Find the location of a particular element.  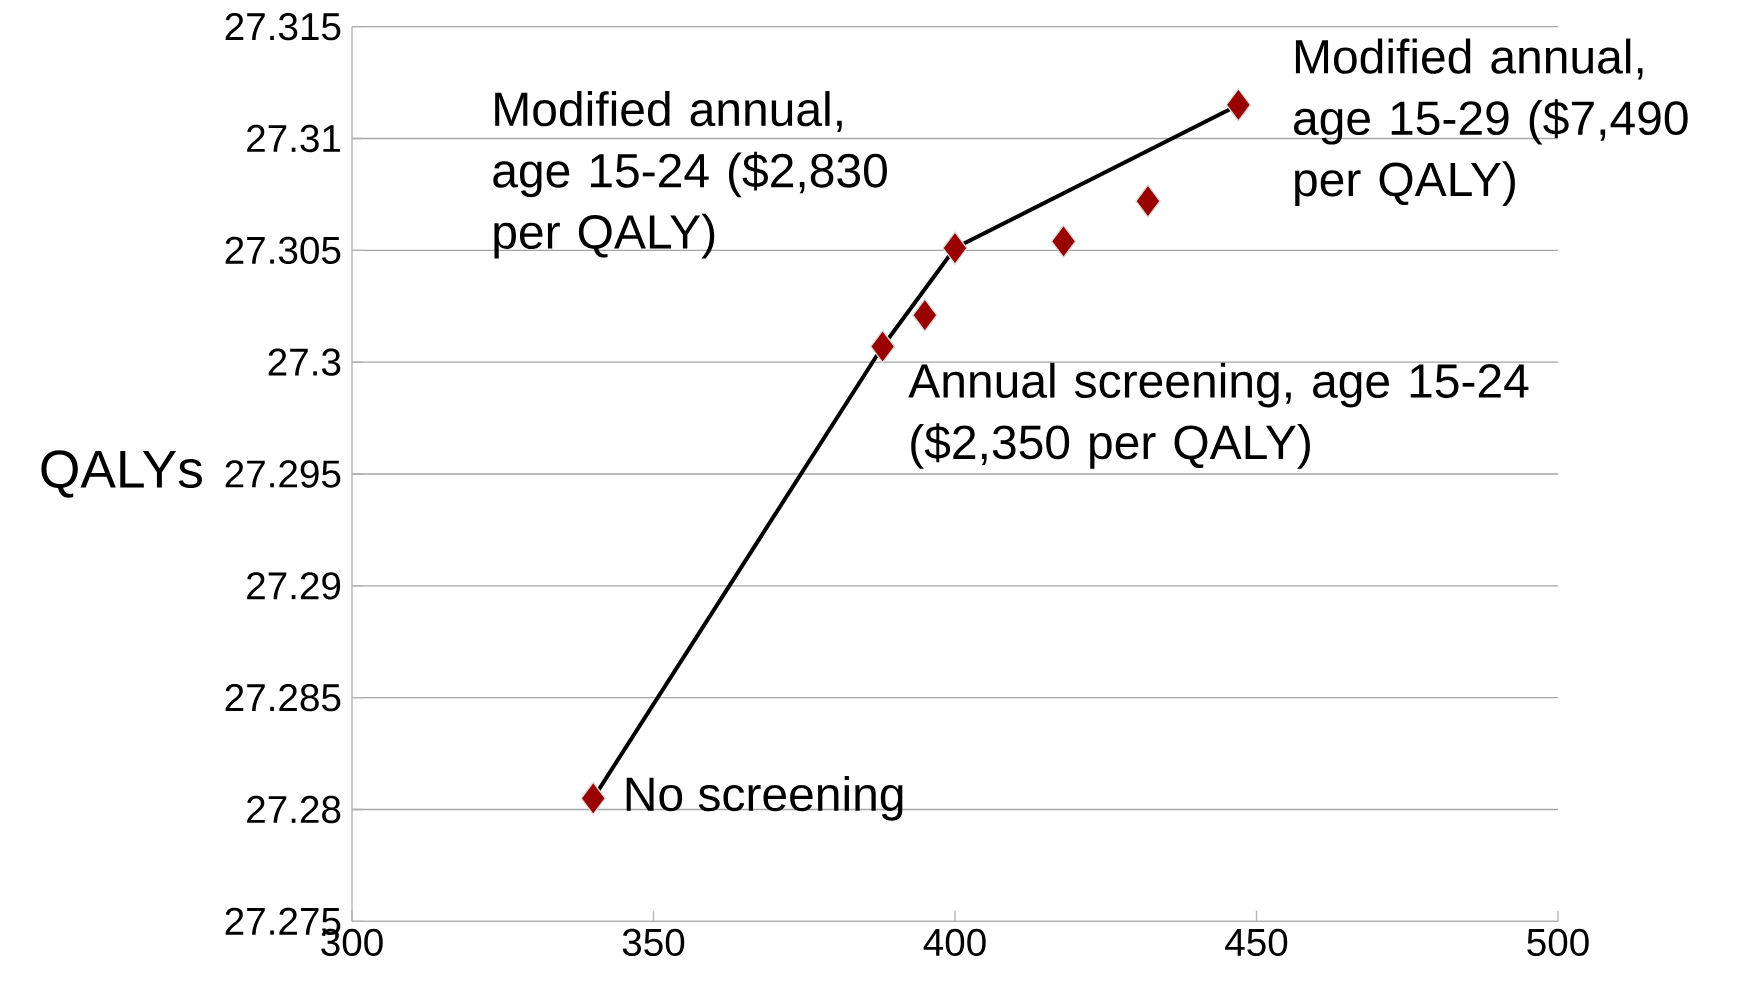

y-tick-label: 27.305 is located at coordinates (283, 250).